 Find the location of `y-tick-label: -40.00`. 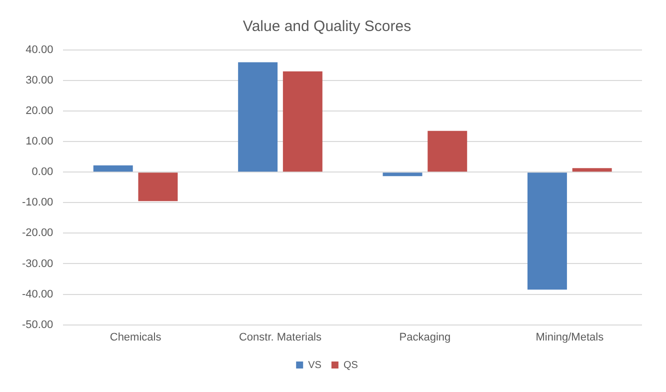

y-tick-label: -40.00 is located at coordinates (38, 294).